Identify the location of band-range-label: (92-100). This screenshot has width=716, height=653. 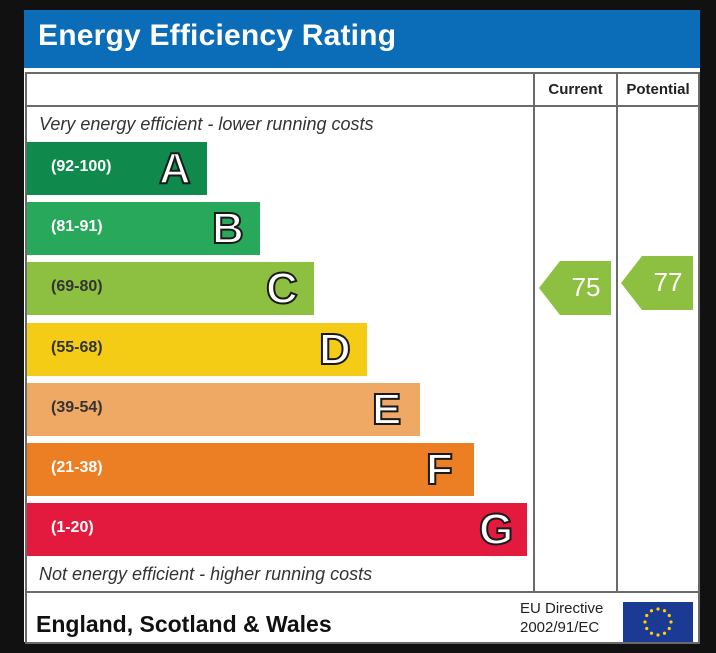
(81, 166).